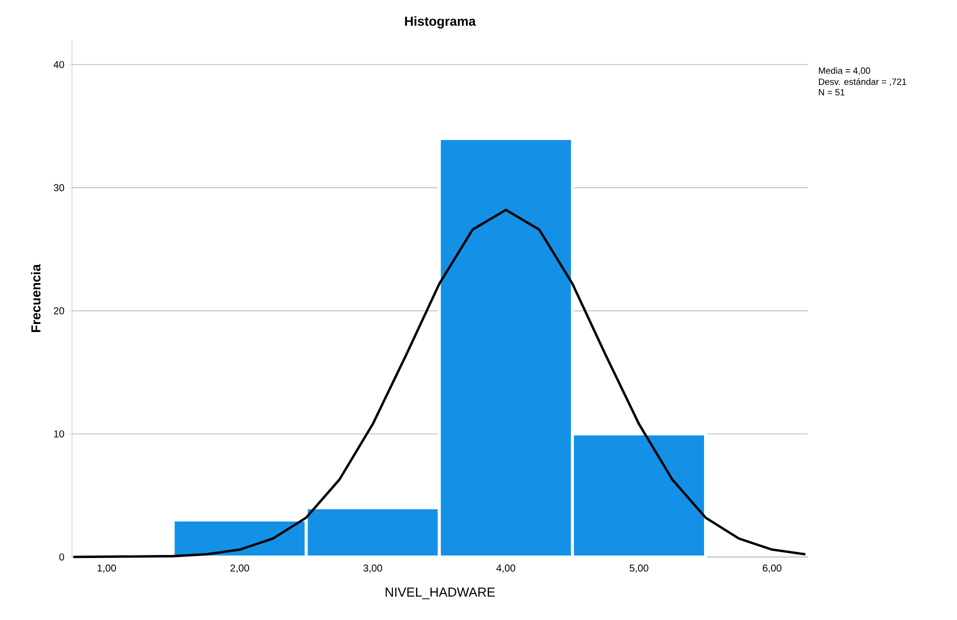 The width and height of the screenshot is (957, 620). What do you see at coordinates (59, 310) in the screenshot?
I see `y-tick-label: 20` at bounding box center [59, 310].